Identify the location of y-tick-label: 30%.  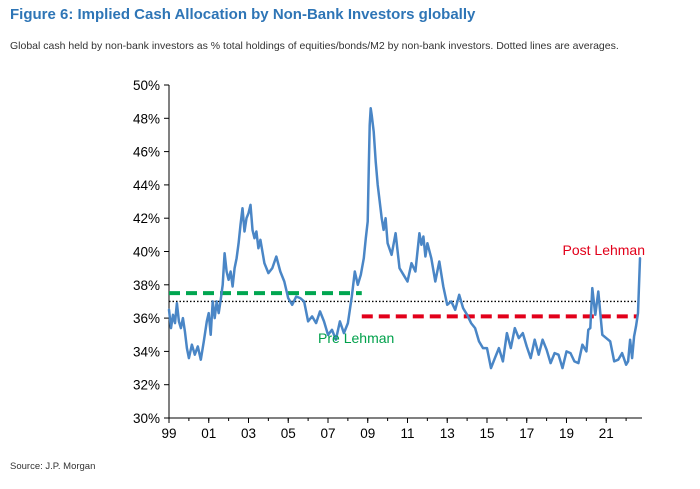
(146, 418).